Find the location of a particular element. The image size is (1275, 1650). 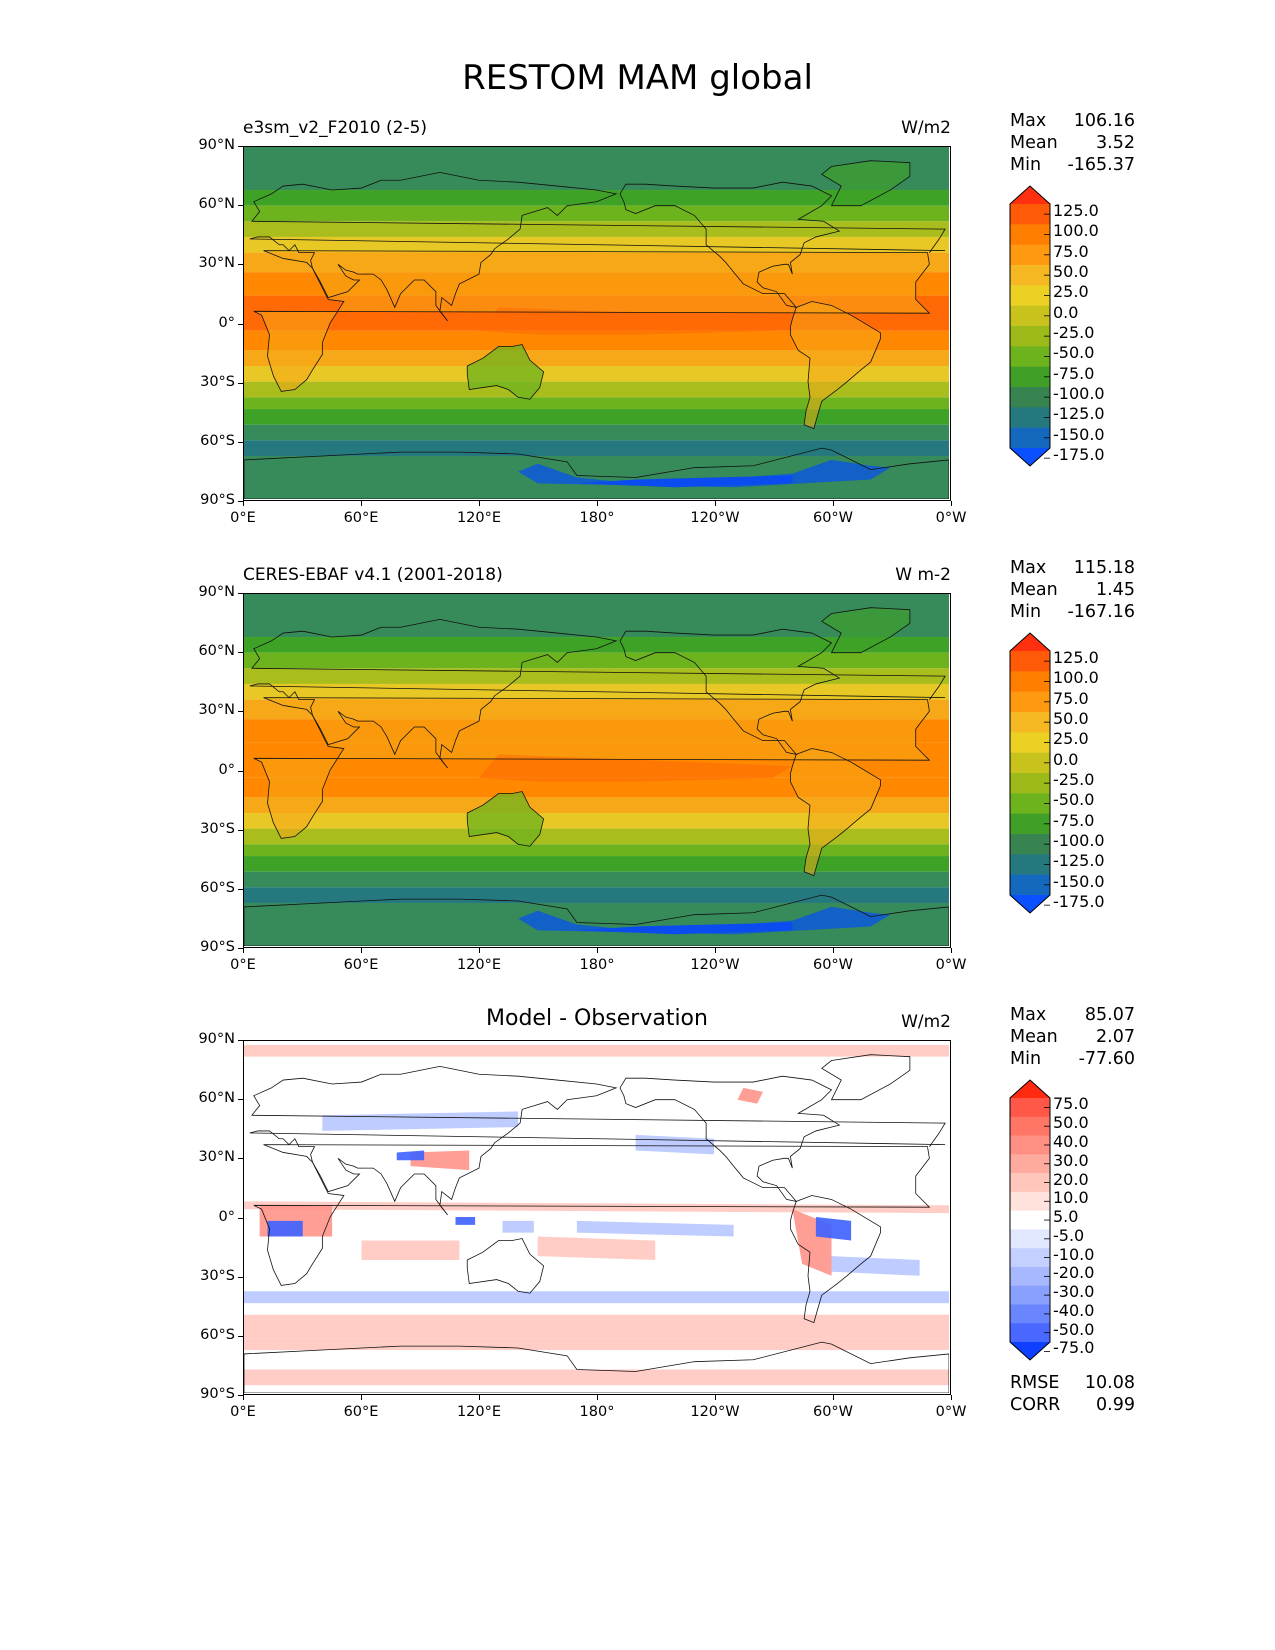

colorbar-tick-label: -125.0 is located at coordinates (1079, 861).